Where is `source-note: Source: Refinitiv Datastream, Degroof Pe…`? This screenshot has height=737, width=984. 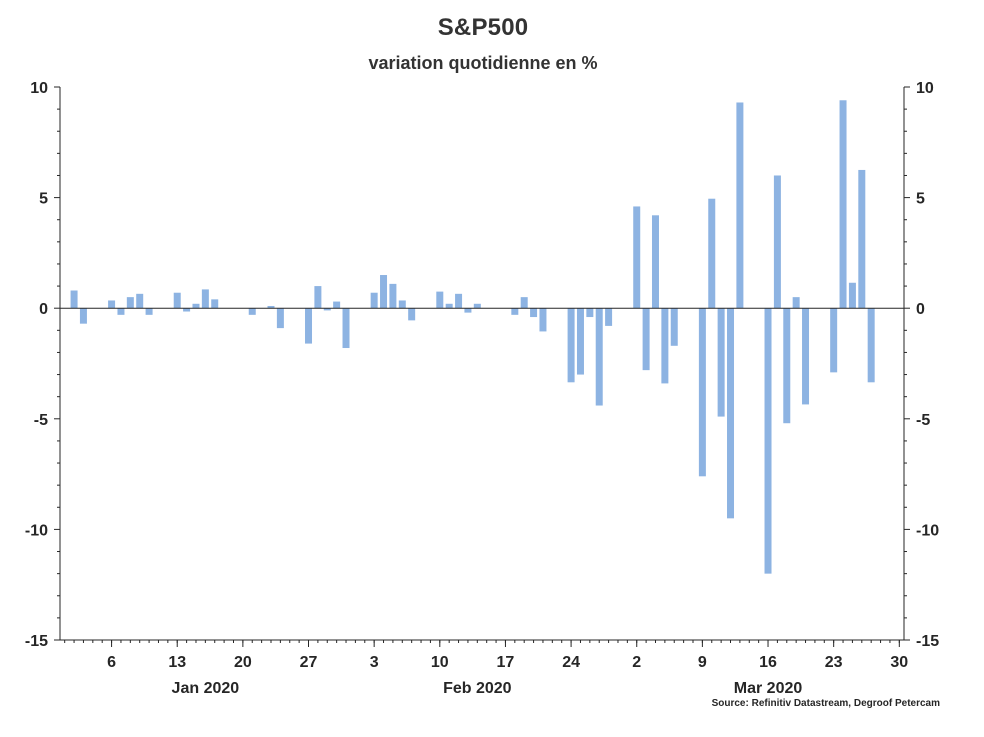 source-note: Source: Refinitiv Datastream, Degroof Pe… is located at coordinates (825, 703).